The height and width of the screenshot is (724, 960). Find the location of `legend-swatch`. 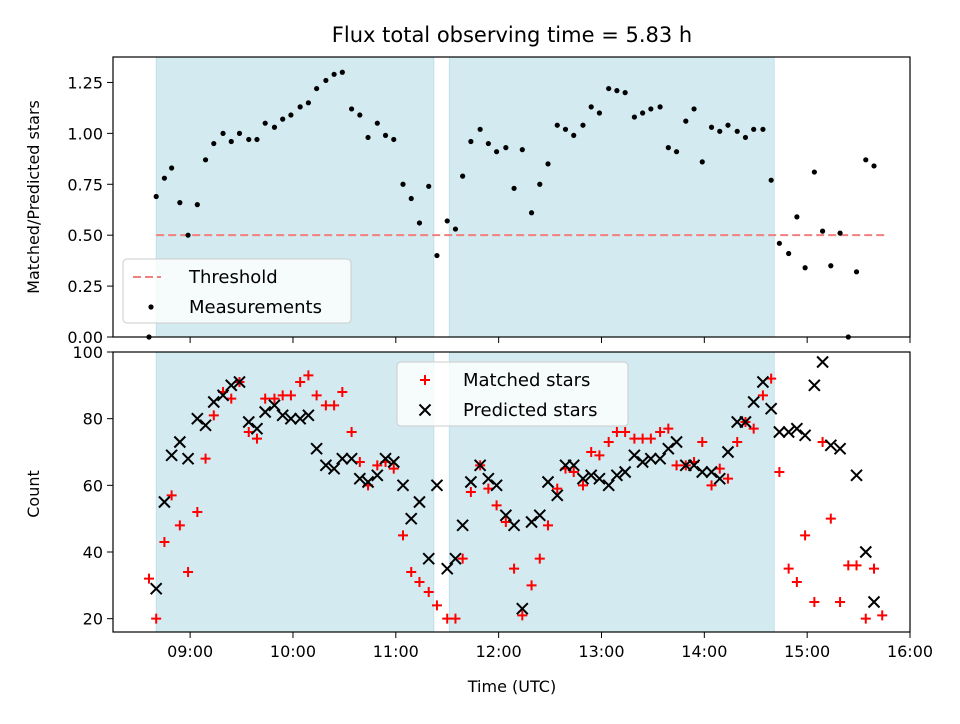

legend-swatch is located at coordinates (425, 410).